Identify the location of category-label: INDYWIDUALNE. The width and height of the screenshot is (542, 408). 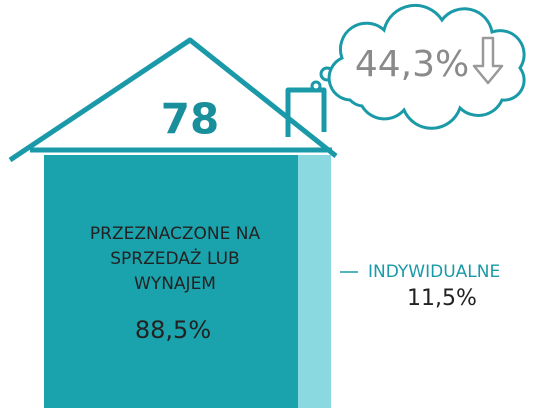
(434, 272).